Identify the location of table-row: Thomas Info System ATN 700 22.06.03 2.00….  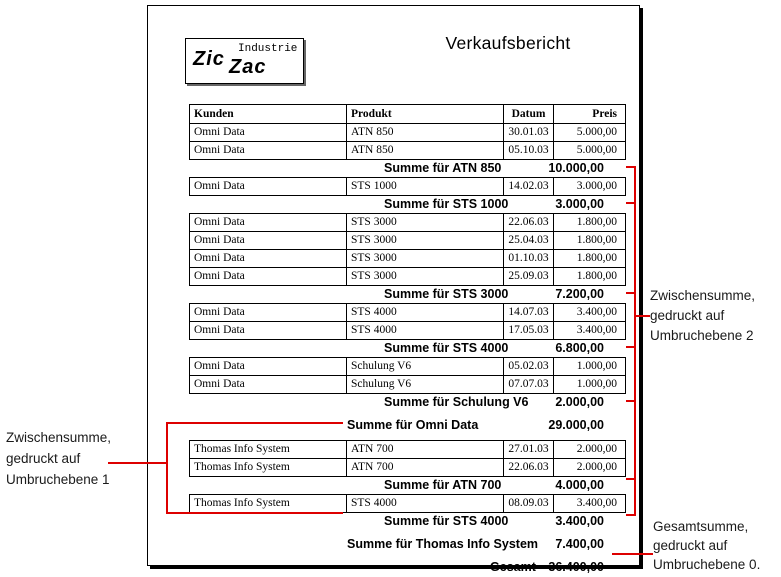
(407, 467).